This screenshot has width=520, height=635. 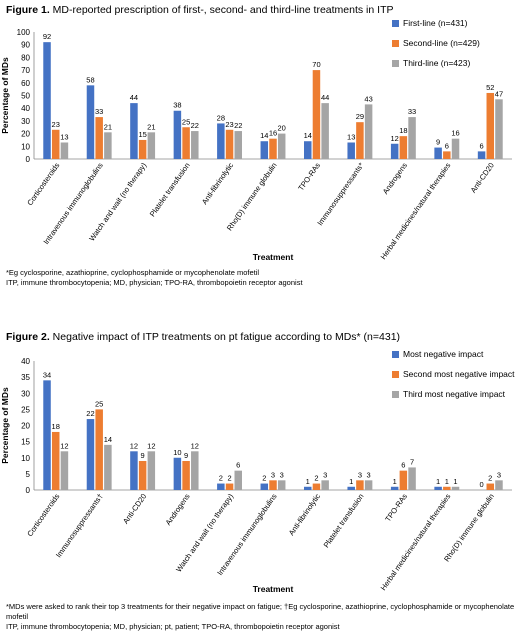 What do you see at coordinates (134, 97) in the screenshot?
I see `data-label: 44` at bounding box center [134, 97].